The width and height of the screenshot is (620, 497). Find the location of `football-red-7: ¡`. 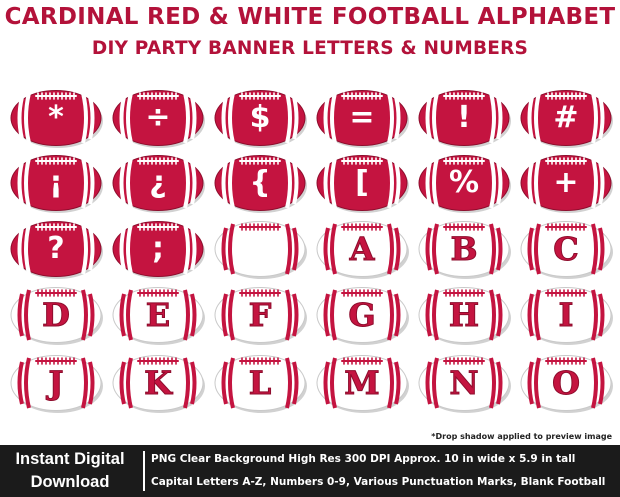

football-red-7: ¡ is located at coordinates (56, 183).